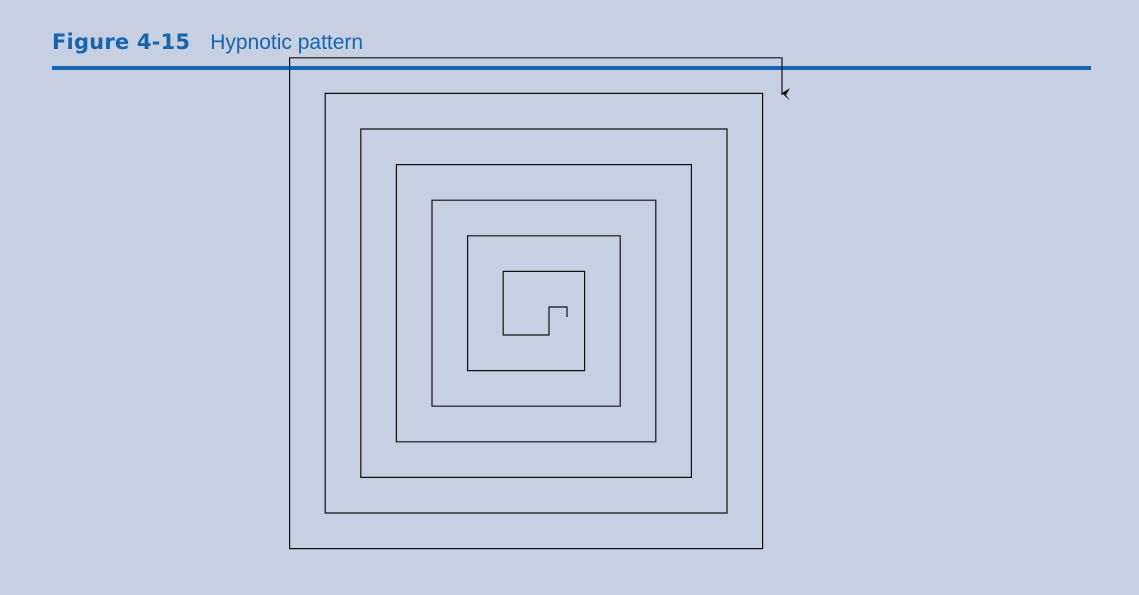 The image size is (1139, 595). I want to click on figure-number: Figure 4-15, so click(121, 42).